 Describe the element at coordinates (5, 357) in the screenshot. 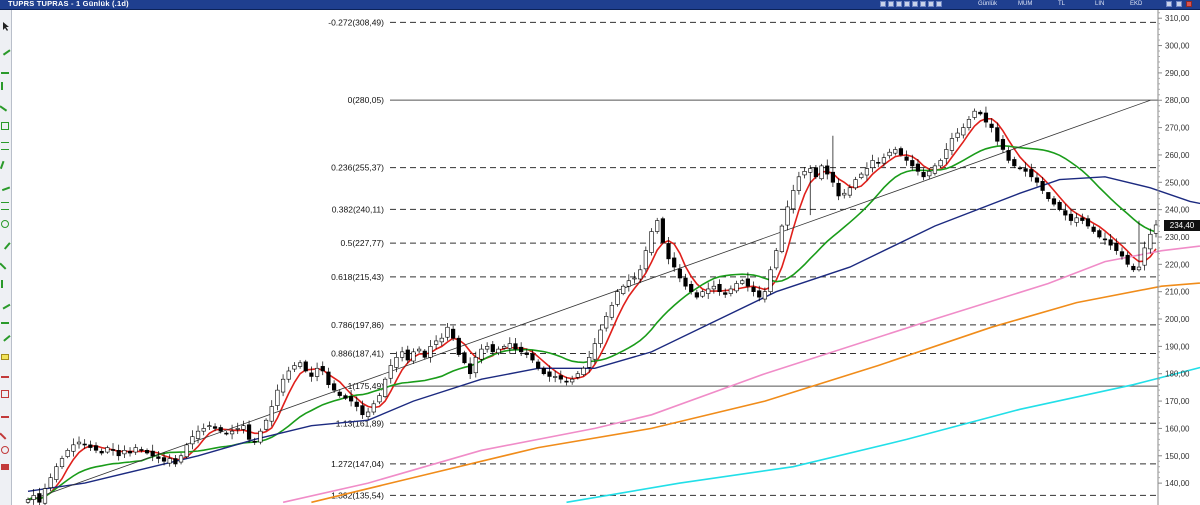

I see `pencil-tool-icon` at that location.